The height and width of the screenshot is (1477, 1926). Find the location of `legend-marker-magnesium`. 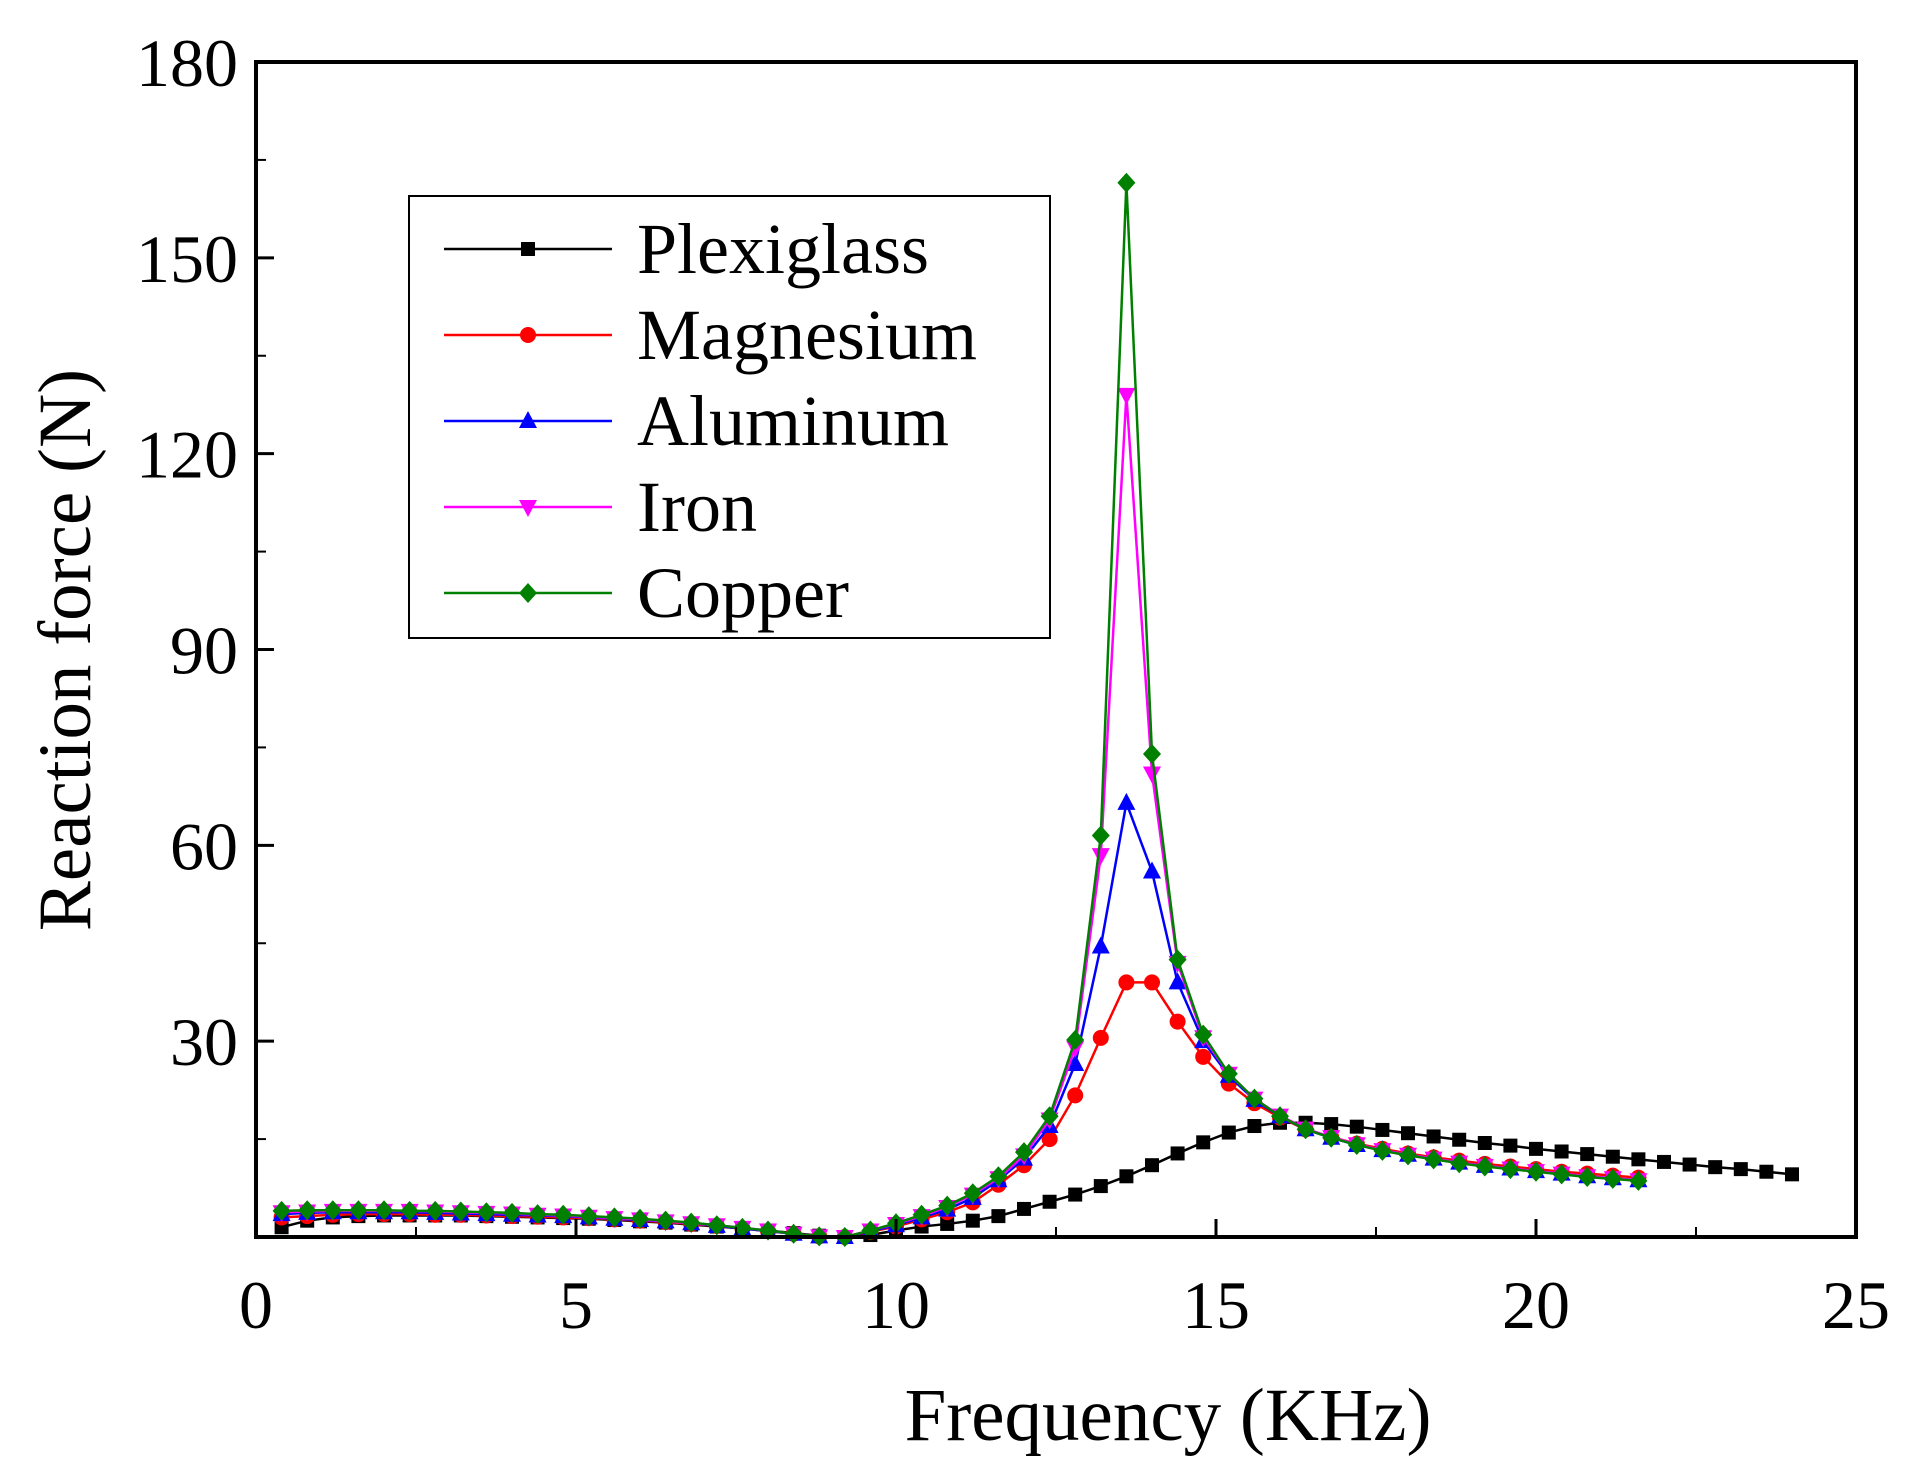

legend-marker-magnesium is located at coordinates (528, 335).